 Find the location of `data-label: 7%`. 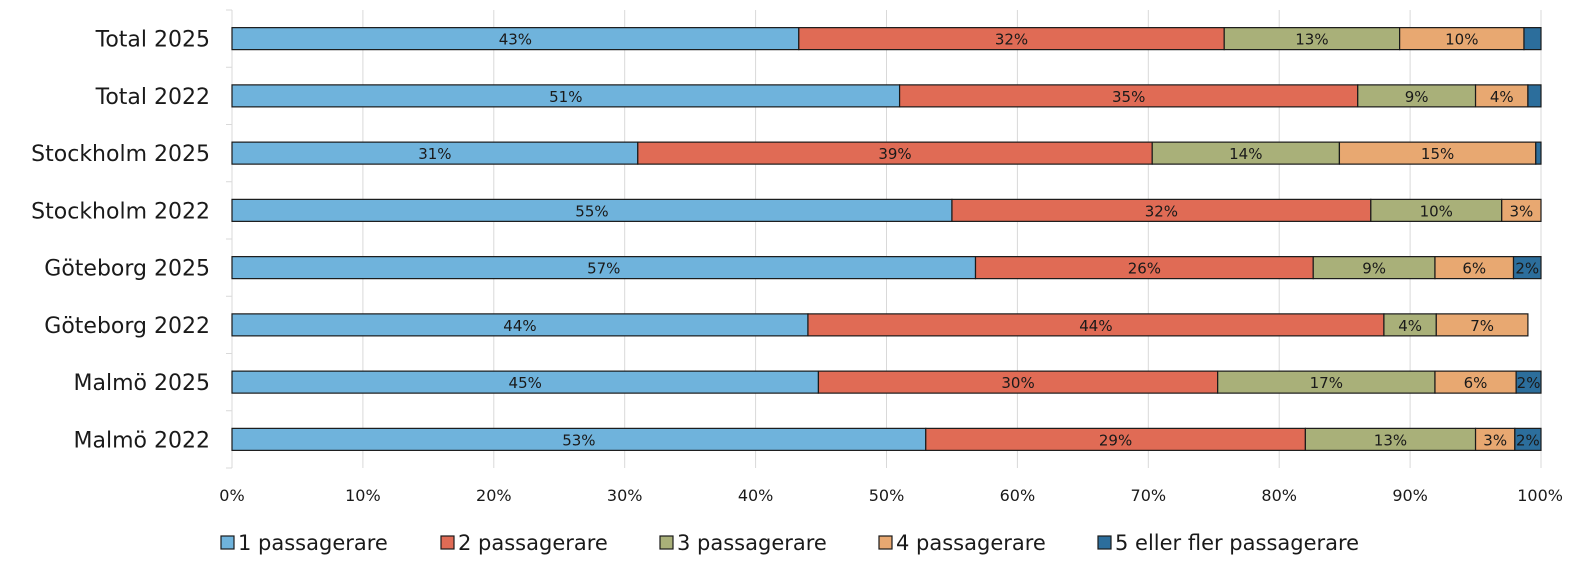

data-label: 7% is located at coordinates (1482, 326).